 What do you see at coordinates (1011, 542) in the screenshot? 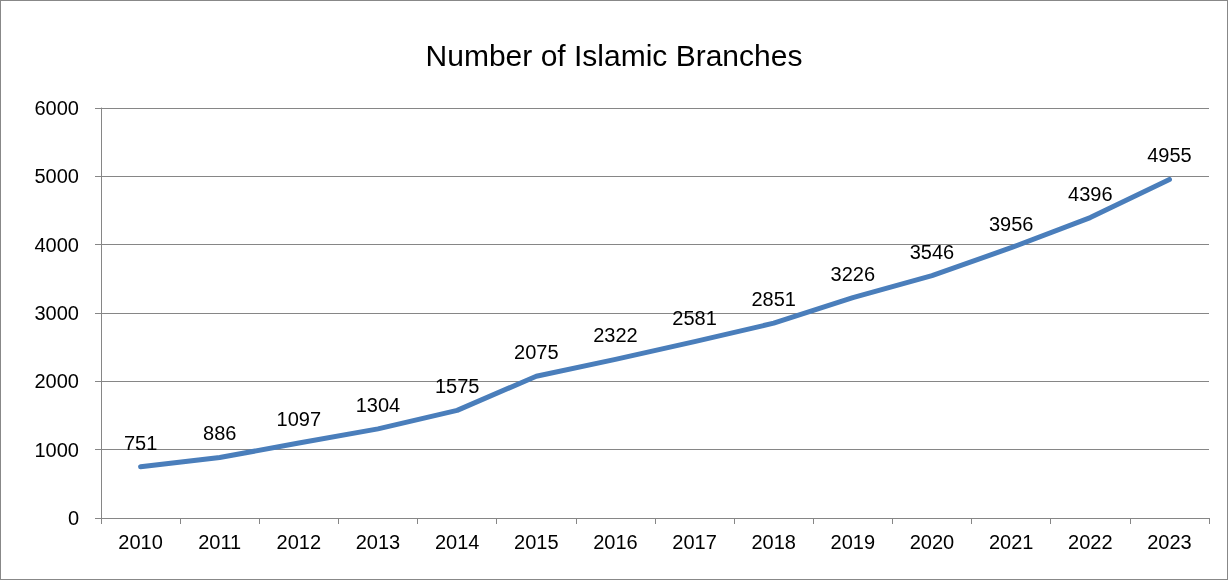
I see `x-tick-label: 2021` at bounding box center [1011, 542].